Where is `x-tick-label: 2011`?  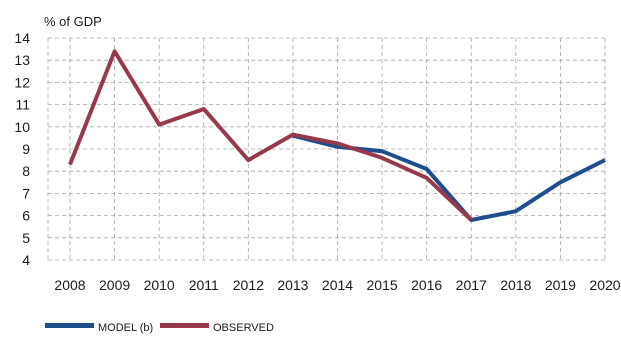
x-tick-label: 2011 is located at coordinates (204, 285).